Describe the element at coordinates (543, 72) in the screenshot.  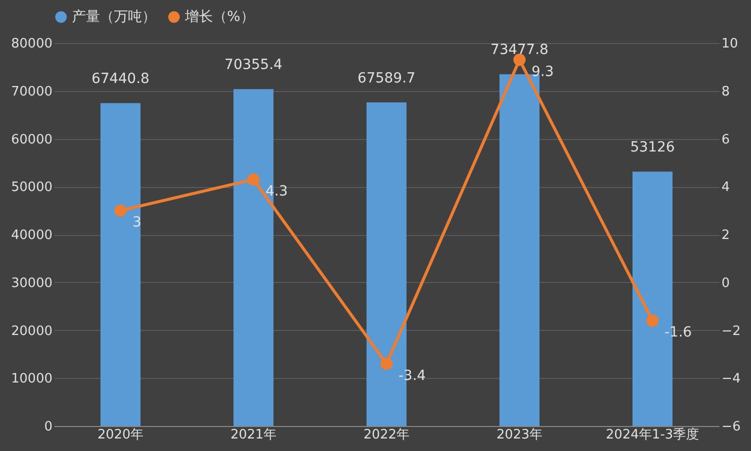
I see `data-label: 9.3` at that location.